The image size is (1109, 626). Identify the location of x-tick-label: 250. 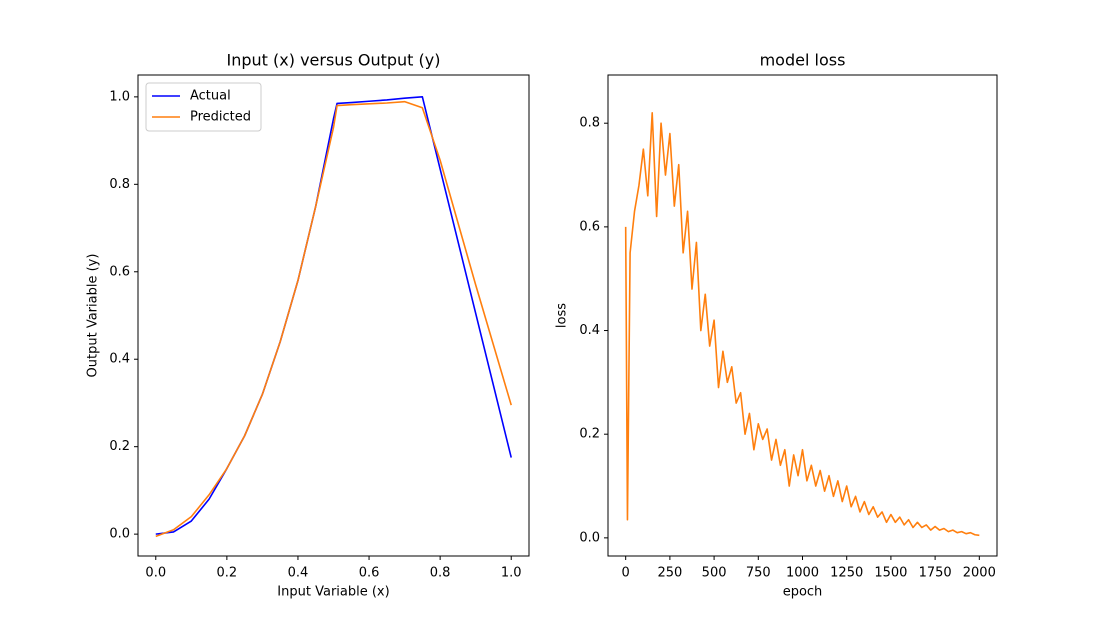
(669, 573).